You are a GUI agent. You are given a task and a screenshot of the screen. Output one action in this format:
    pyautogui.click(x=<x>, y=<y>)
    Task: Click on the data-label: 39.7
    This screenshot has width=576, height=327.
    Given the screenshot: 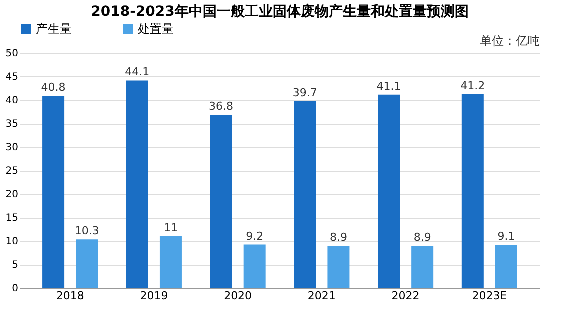 What is the action you would take?
    pyautogui.click(x=305, y=93)
    